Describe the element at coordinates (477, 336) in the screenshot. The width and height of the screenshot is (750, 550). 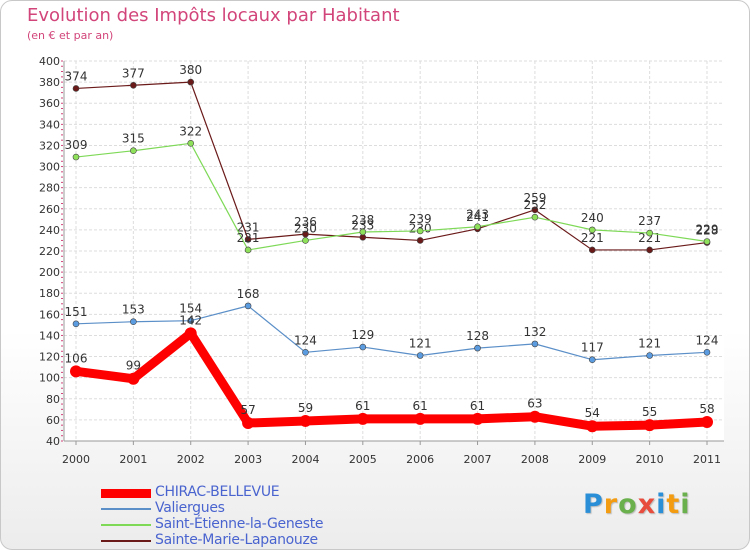
I see `data-label: 128` at that location.